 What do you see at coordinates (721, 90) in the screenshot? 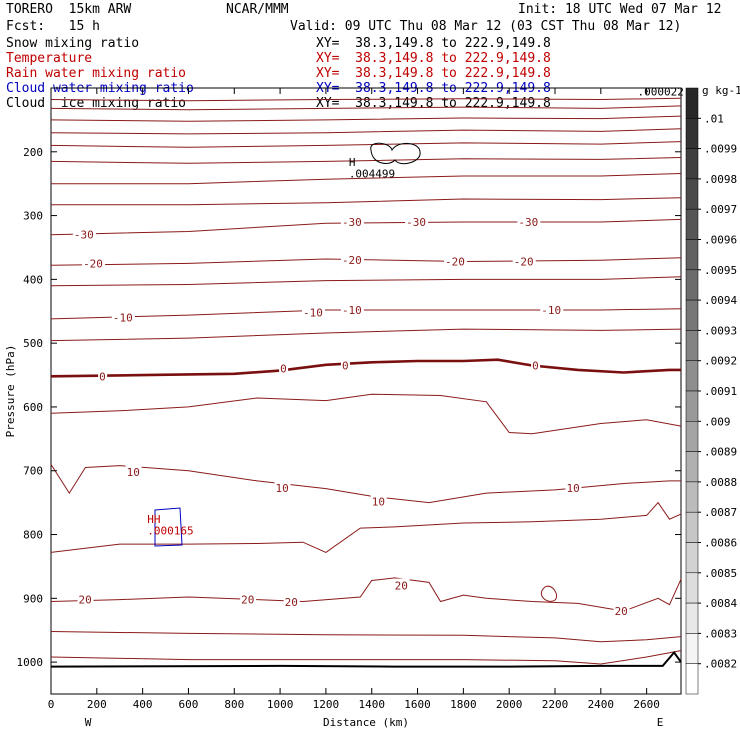
I see `colorbar-unit: g kg-1` at bounding box center [721, 90].